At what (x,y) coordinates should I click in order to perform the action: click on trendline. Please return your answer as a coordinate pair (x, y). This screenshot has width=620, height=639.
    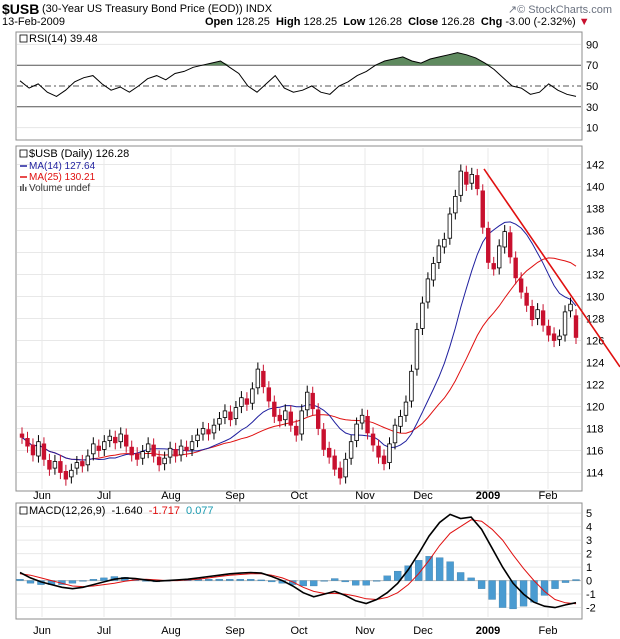
    Looking at the image, I should click on (551, 268).